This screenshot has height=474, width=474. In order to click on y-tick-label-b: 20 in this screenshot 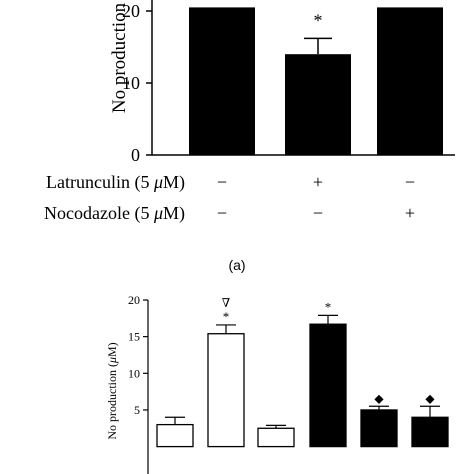, I will do `click(134, 300)`.